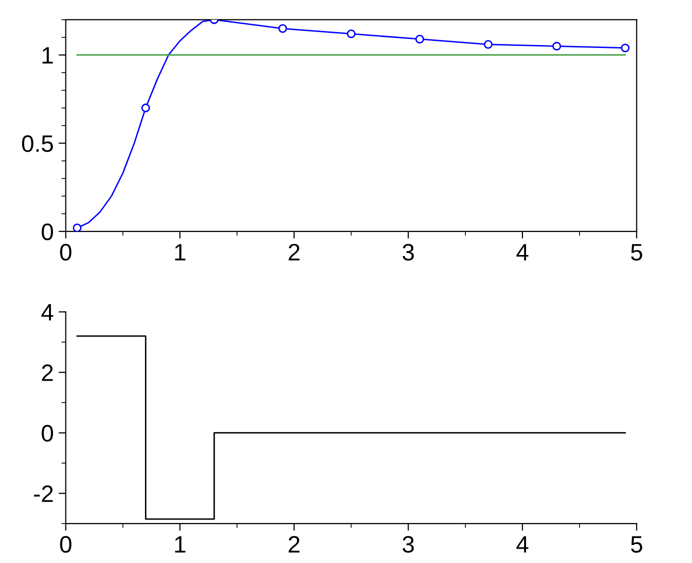 The image size is (692, 563). What do you see at coordinates (43, 493) in the screenshot?
I see `y-tick-label: -2` at bounding box center [43, 493].